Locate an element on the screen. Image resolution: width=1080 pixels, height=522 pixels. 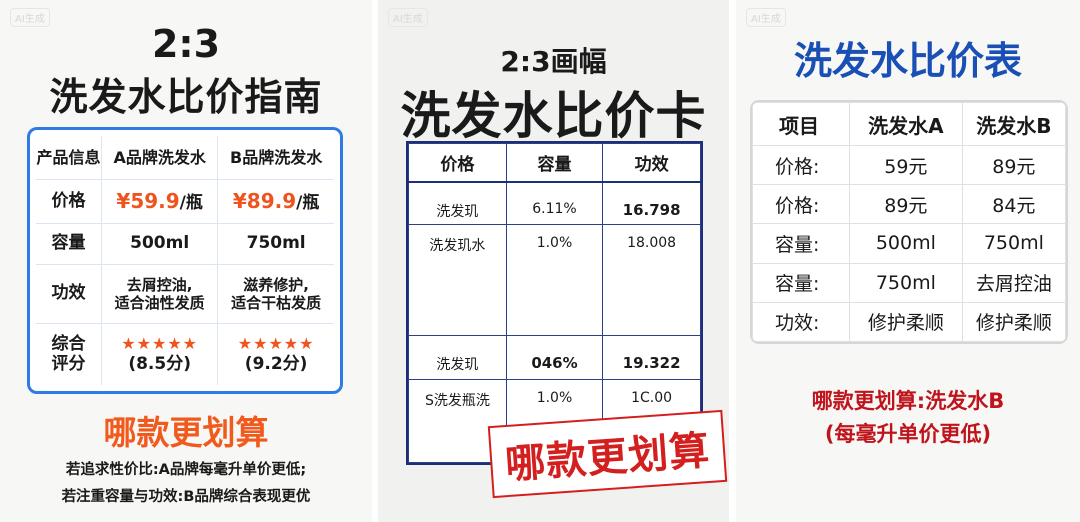
table-row: 功效: 修护柔顺 修护柔顺 is located at coordinates (909, 321).